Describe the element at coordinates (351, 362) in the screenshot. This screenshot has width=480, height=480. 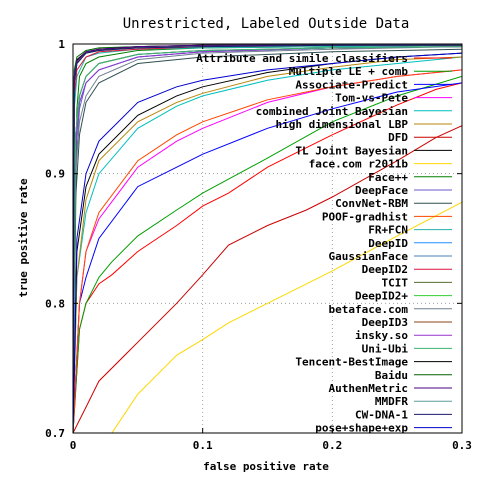
I see `legend-label: Tencent-BestImage` at that location.